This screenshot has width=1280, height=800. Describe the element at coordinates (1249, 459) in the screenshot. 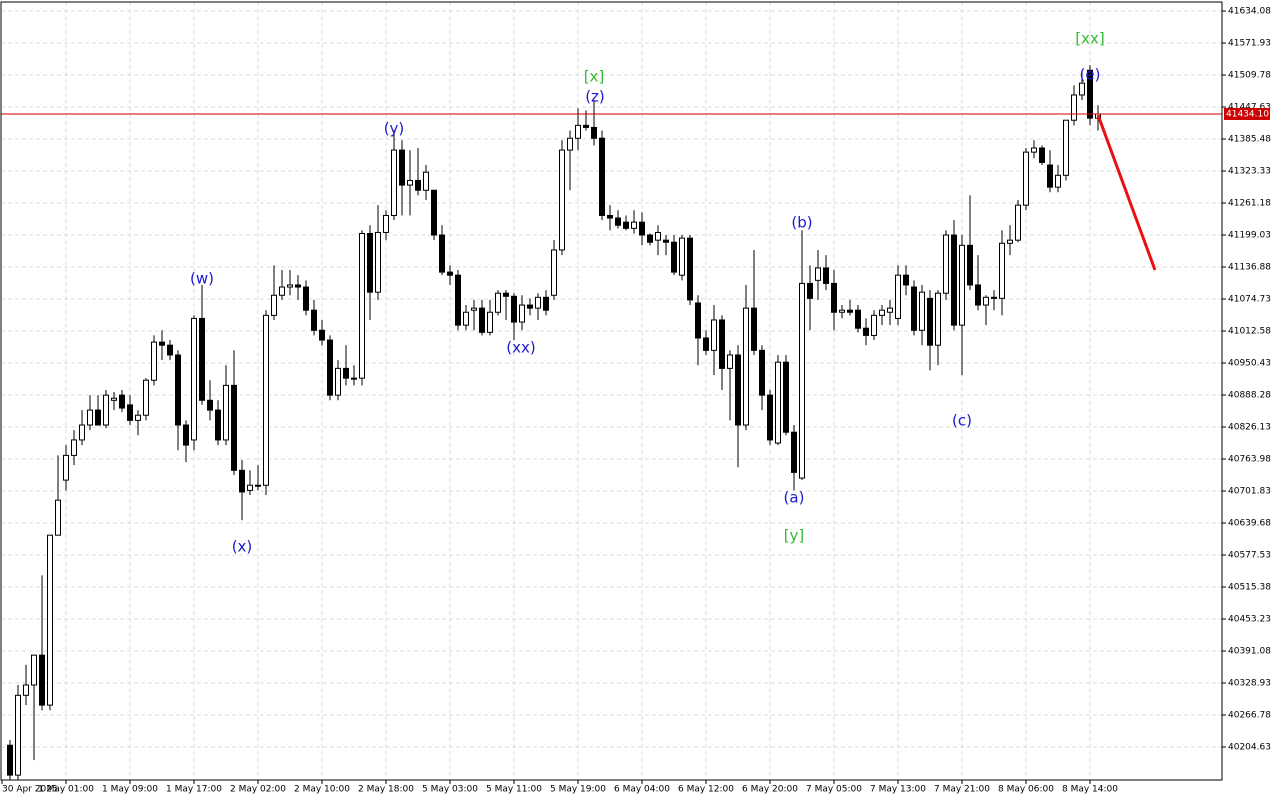

I see `y-tick-label: 40763.98` at that location.